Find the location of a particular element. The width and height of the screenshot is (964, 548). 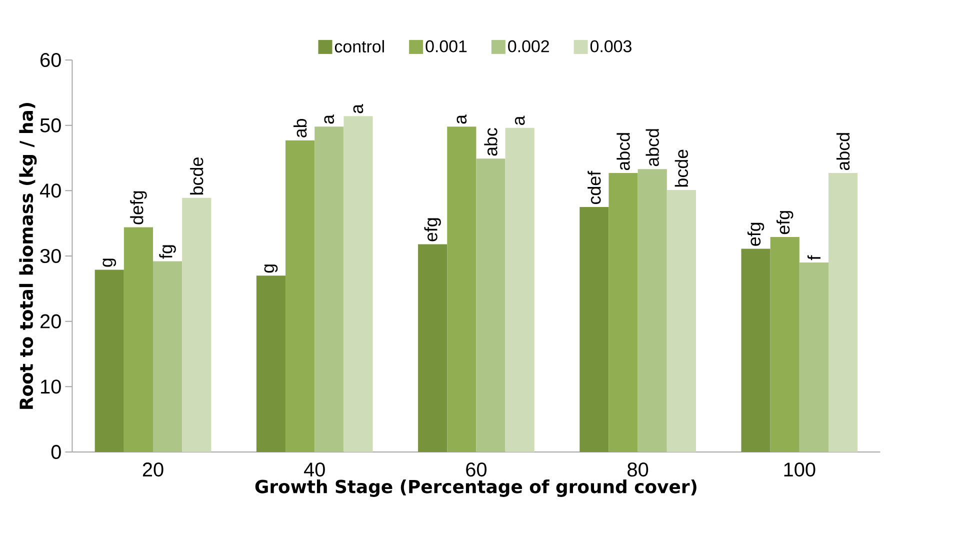

annotation: ab is located at coordinates (300, 128).